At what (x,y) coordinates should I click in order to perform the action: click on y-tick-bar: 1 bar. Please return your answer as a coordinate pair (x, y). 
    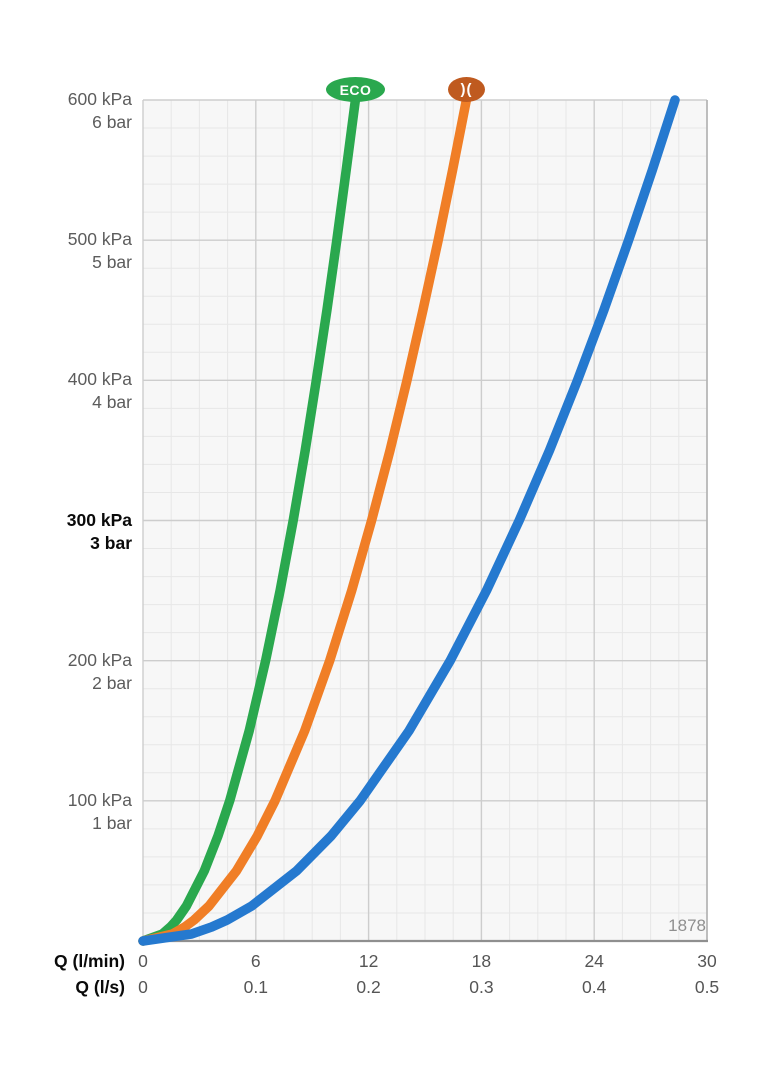
    Looking at the image, I should click on (112, 823).